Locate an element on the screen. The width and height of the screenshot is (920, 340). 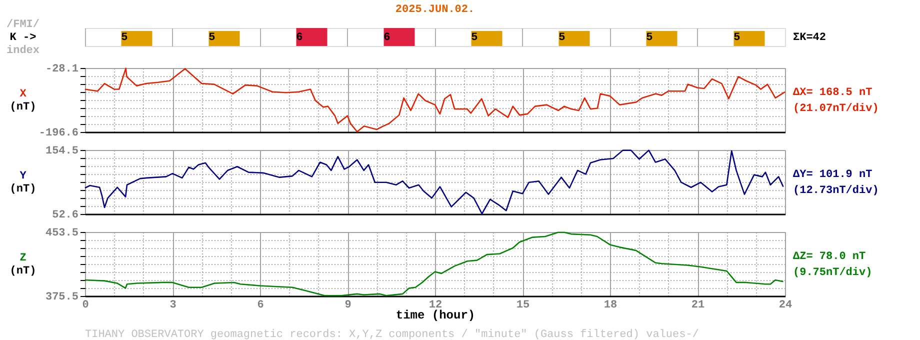
x-tick-label: 9 is located at coordinates (348, 306).